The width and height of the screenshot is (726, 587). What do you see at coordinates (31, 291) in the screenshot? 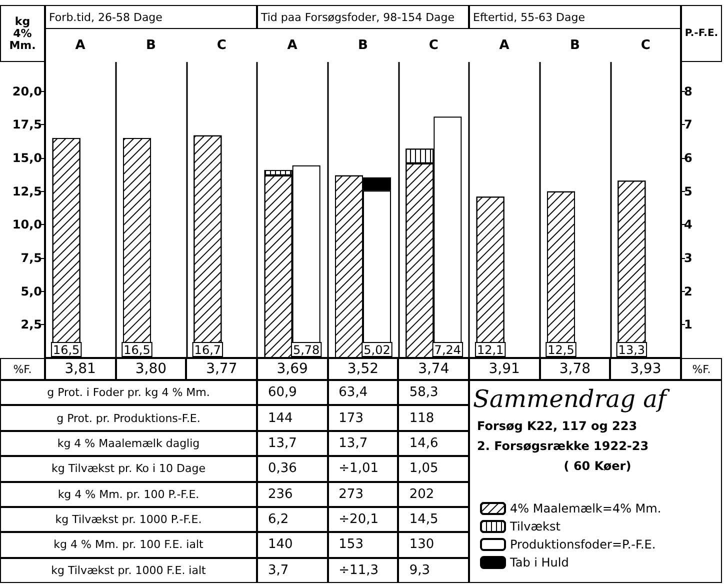
I see `y-tick-label: 5,0` at bounding box center [31, 291].